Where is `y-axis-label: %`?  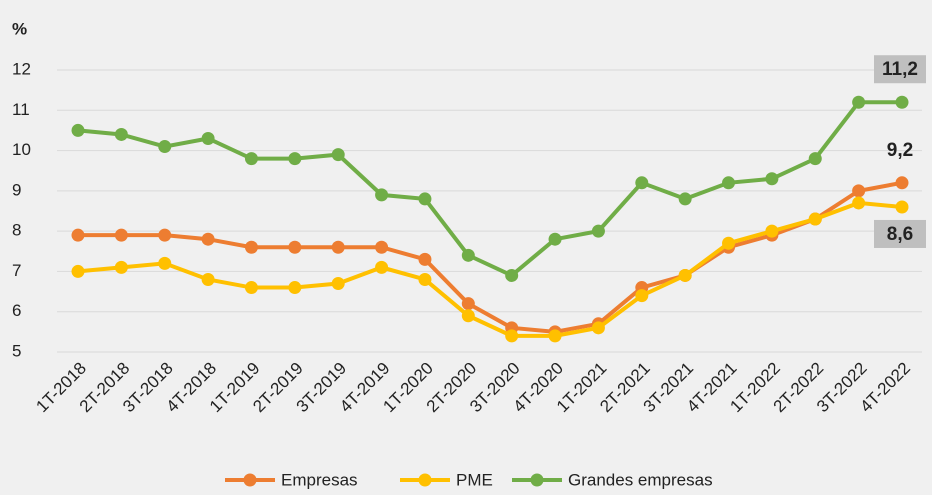
y-axis-label: % is located at coordinates (19, 28).